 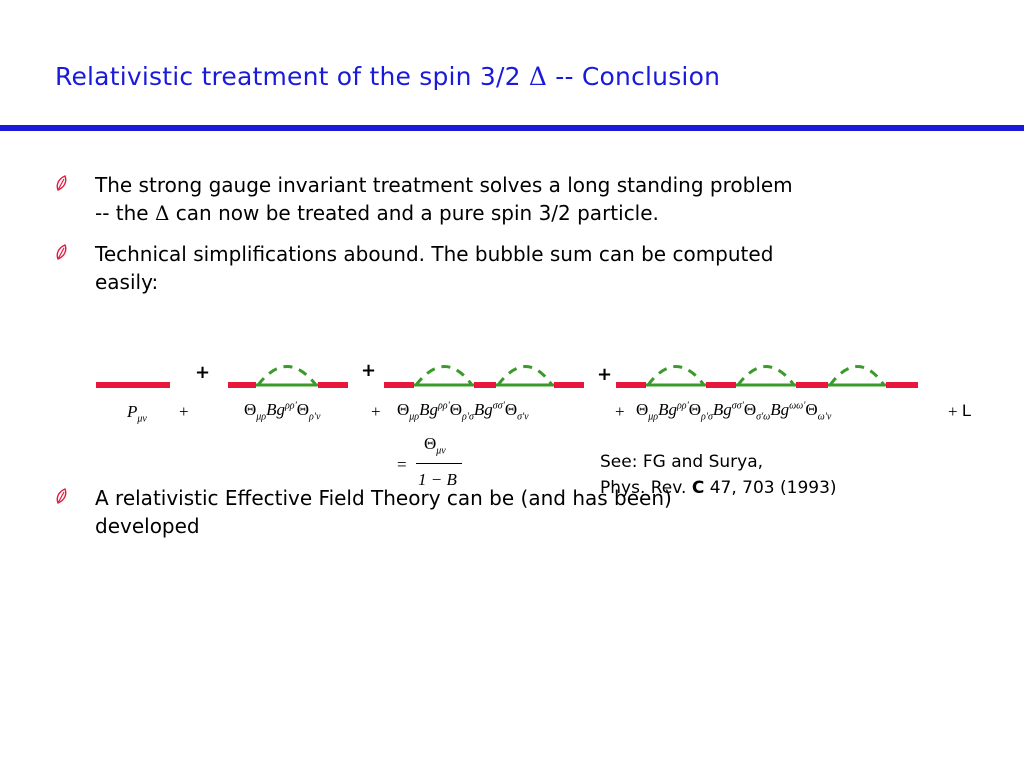 What do you see at coordinates (439, 463) in the screenshot?
I see `fraction-bar` at bounding box center [439, 463].